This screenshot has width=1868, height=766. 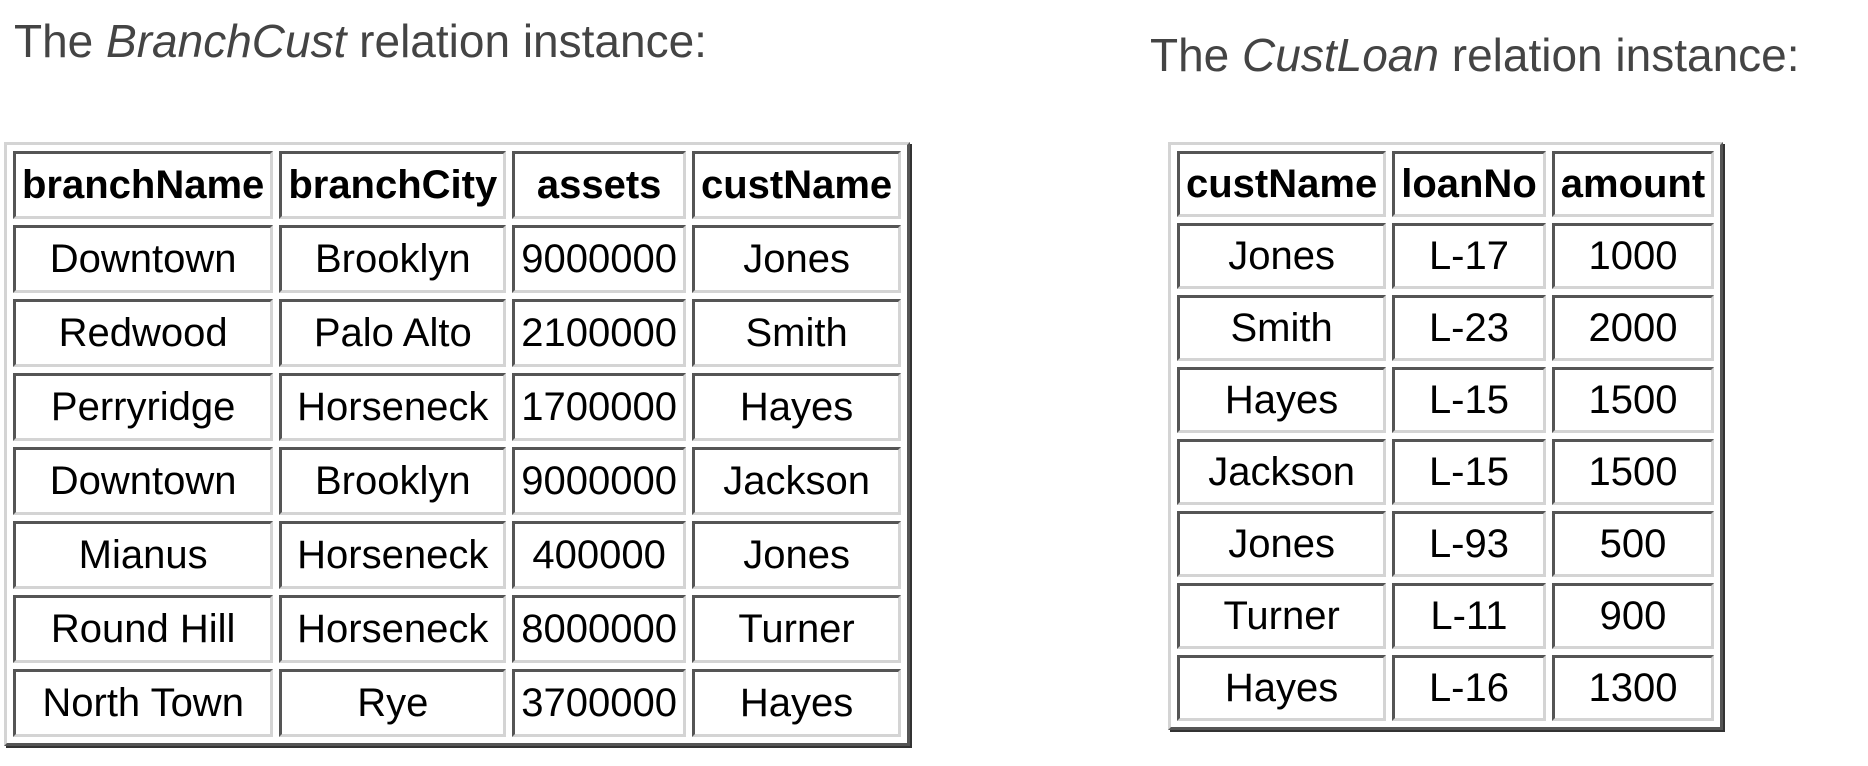 I want to click on cell-assets: 1700000, so click(x=599, y=407).